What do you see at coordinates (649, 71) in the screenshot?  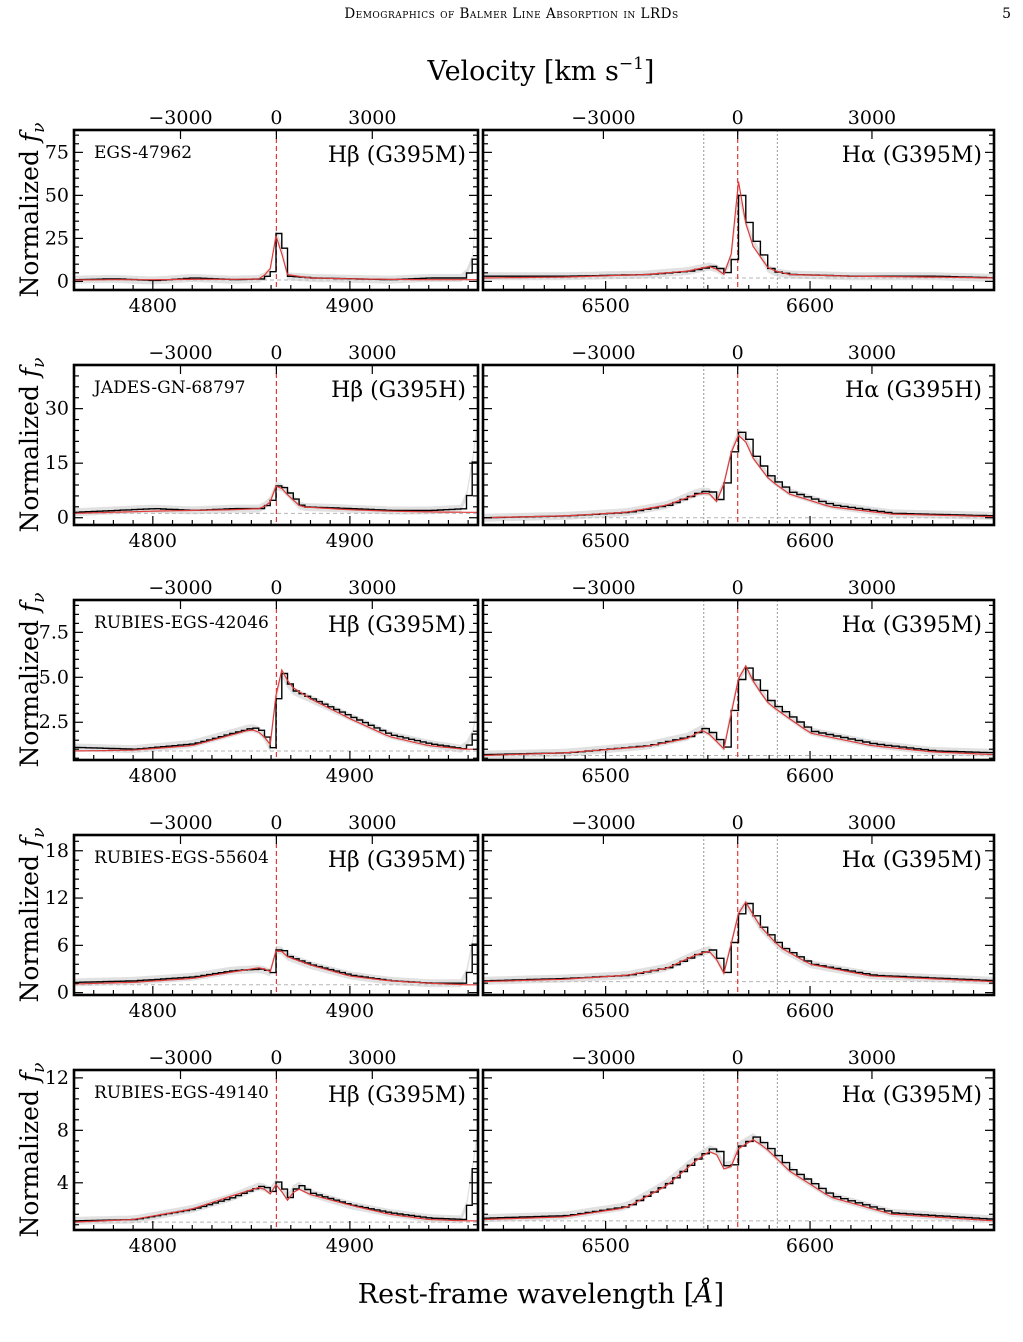 I see `velocity-title-end: ]` at bounding box center [649, 71].